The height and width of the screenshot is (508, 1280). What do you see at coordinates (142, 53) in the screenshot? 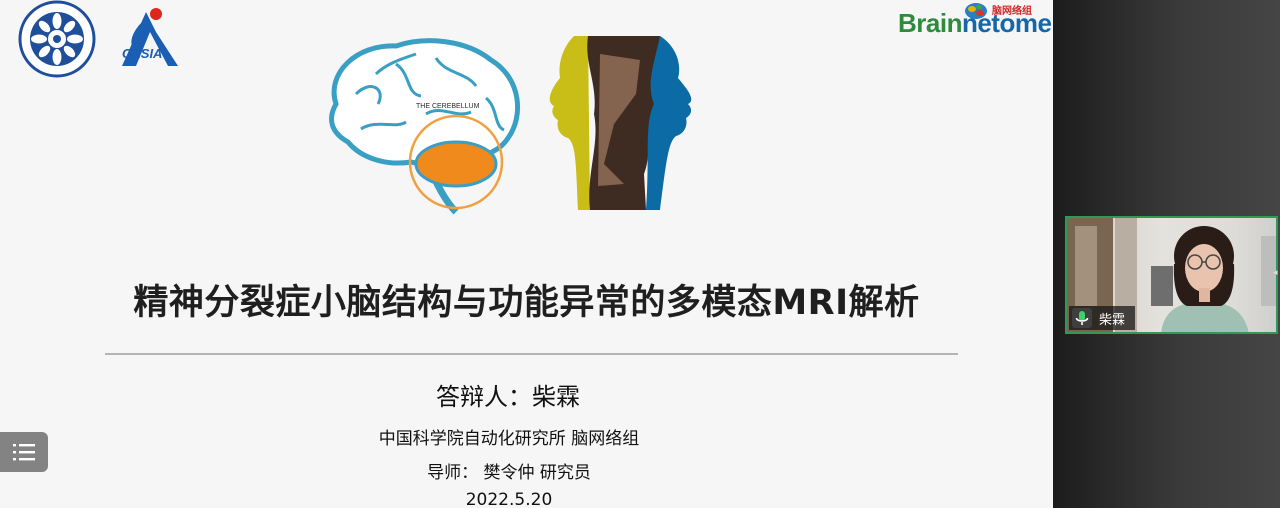
I see `casia-logo-text: CASIA` at bounding box center [142, 53].